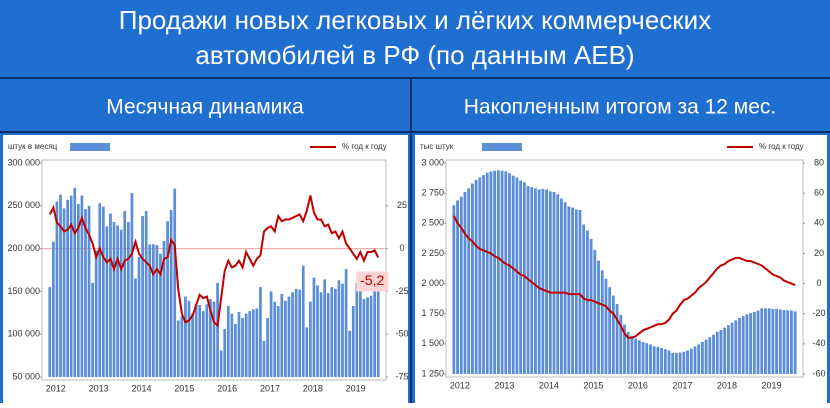 This screenshot has width=830, height=408. What do you see at coordinates (818, 343) in the screenshot?
I see `y2-tick-label: -40` at bounding box center [818, 343].